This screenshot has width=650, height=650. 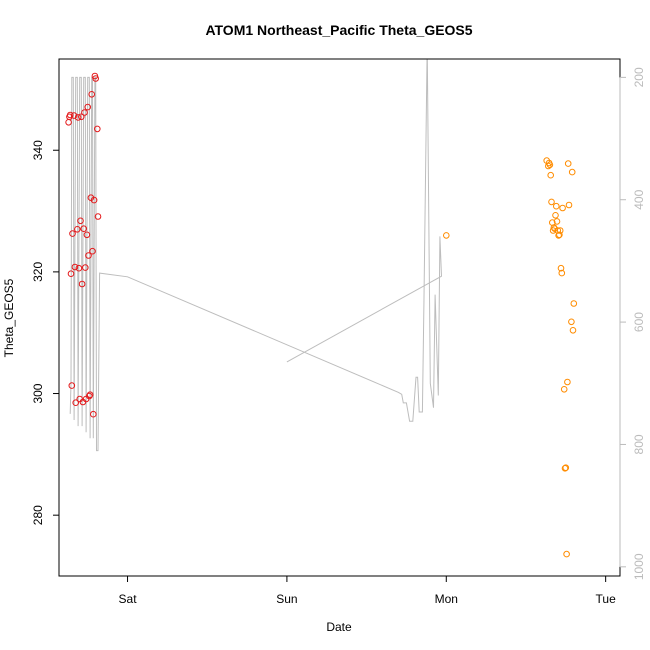 I want to click on y2-tick-label: 1000, so click(x=639, y=566).